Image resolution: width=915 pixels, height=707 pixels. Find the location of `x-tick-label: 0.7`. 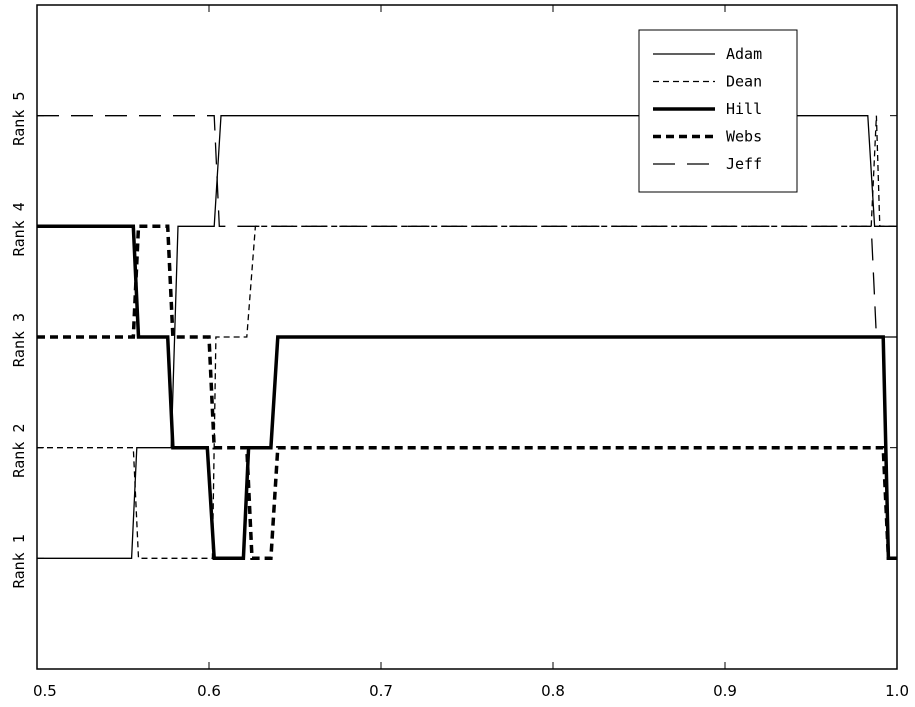

x-tick-label: 0.7 is located at coordinates (381, 691).